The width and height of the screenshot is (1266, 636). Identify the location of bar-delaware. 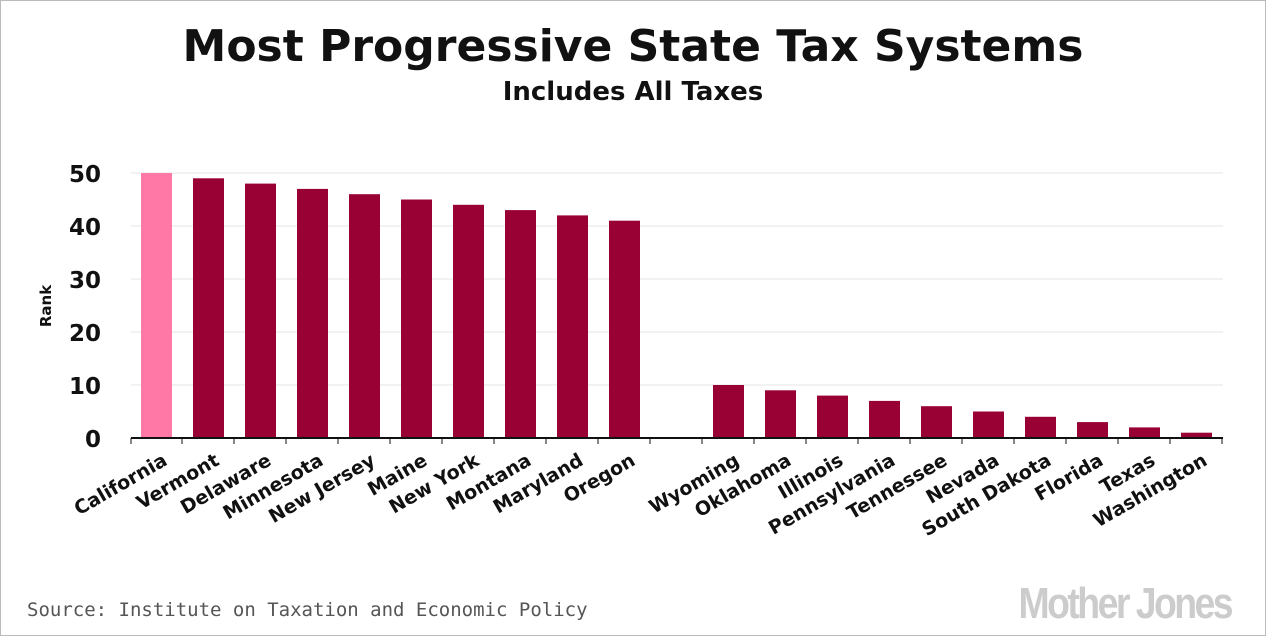
(260, 310).